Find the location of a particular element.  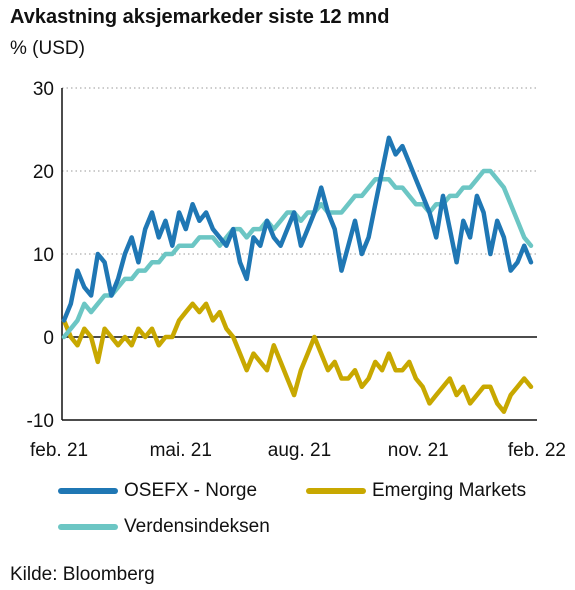

x-tick-labels: feb. 21 mai. 21 aug. 21 nov. 21 feb. 22 is located at coordinates (298, 450).